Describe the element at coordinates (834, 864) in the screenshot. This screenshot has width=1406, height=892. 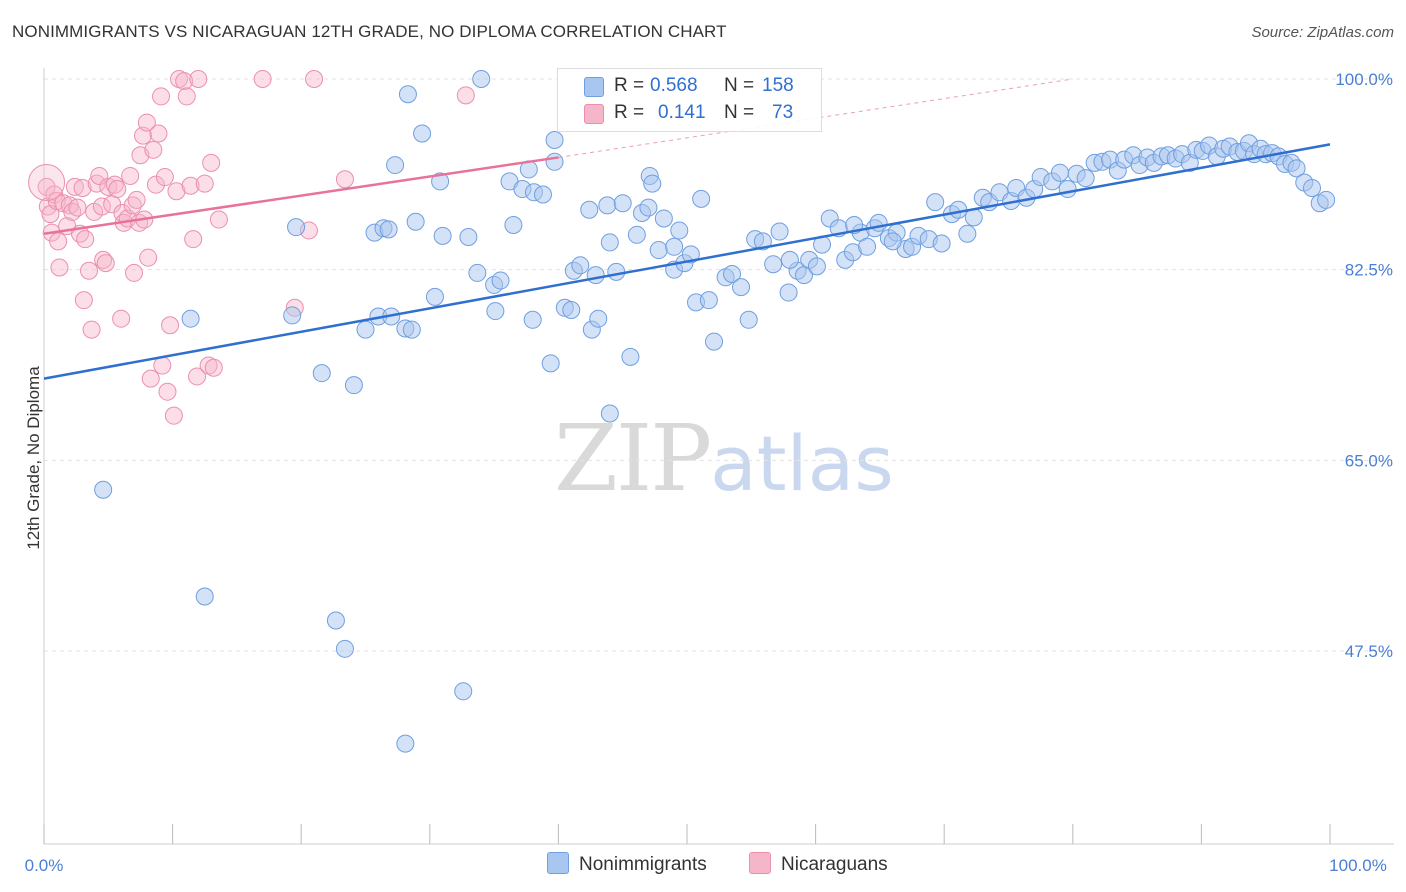
I see `legend-label-nicaraguans: Nicaraguans` at that location.